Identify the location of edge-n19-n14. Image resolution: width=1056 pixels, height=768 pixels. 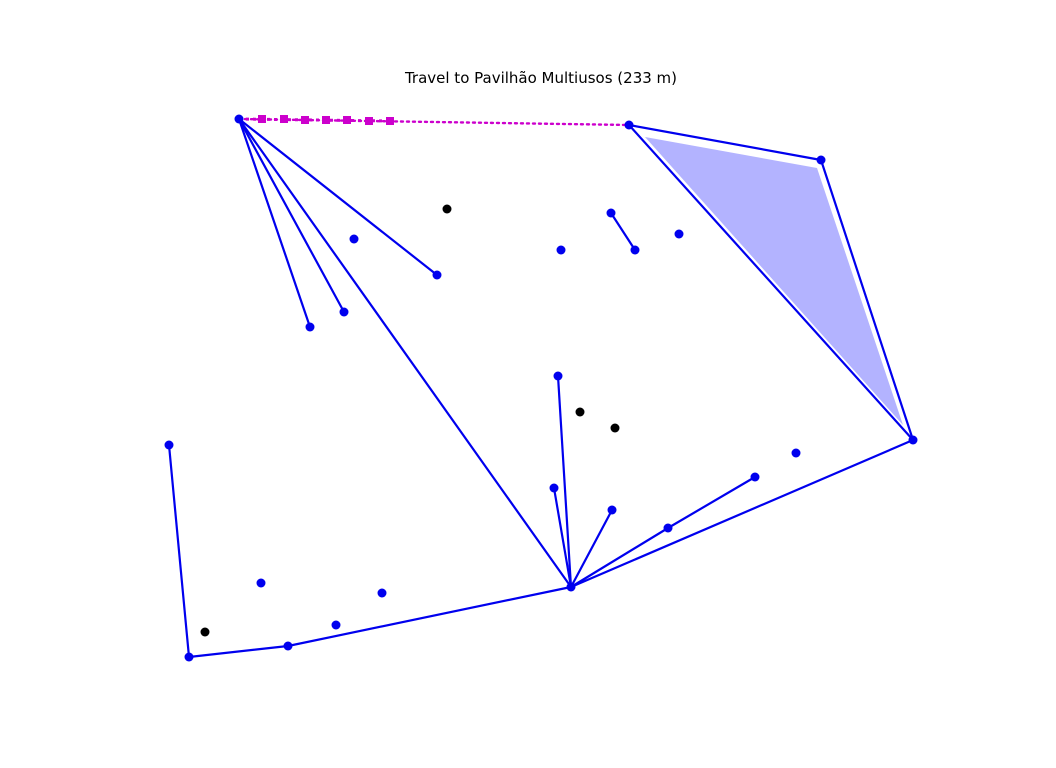
(562, 537).